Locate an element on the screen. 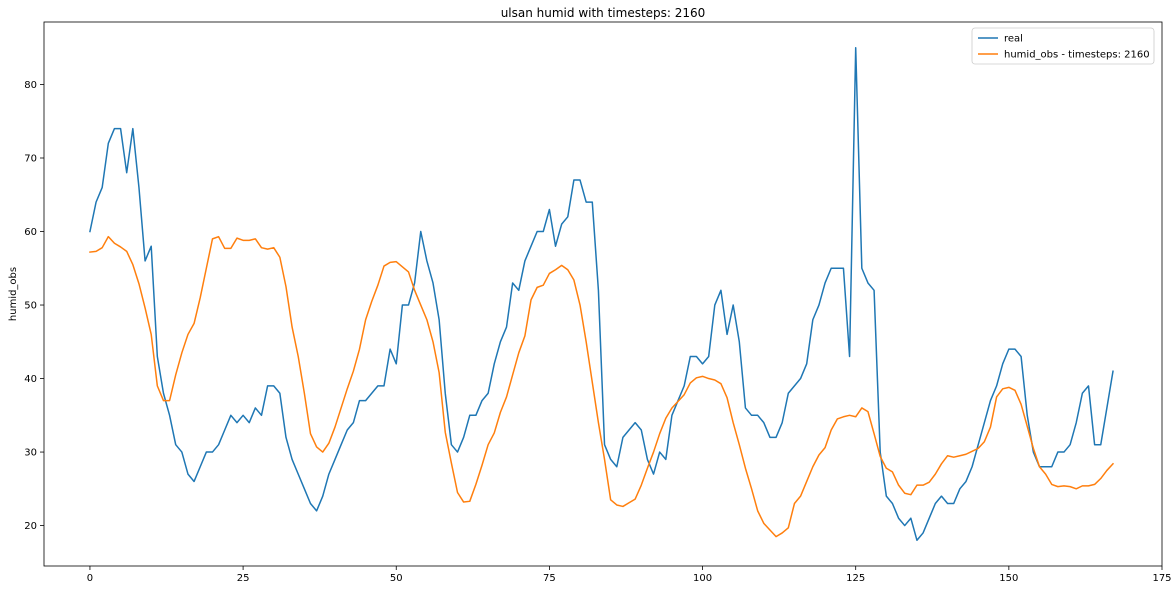 This screenshot has height=590, width=1172. legend-box is located at coordinates (1063, 46).